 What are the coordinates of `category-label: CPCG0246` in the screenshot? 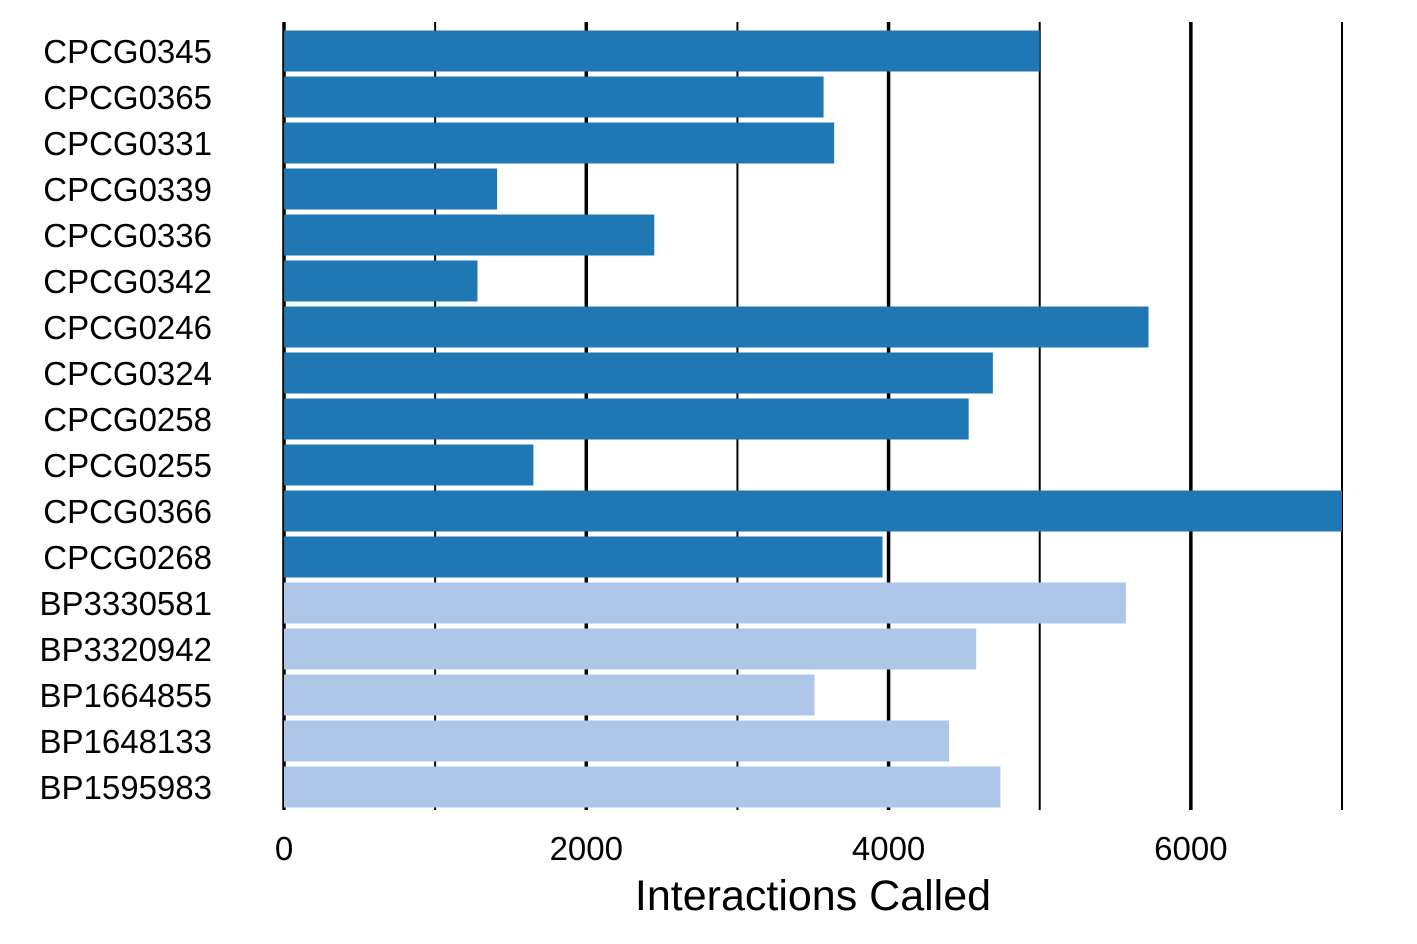 It's located at (127, 327).